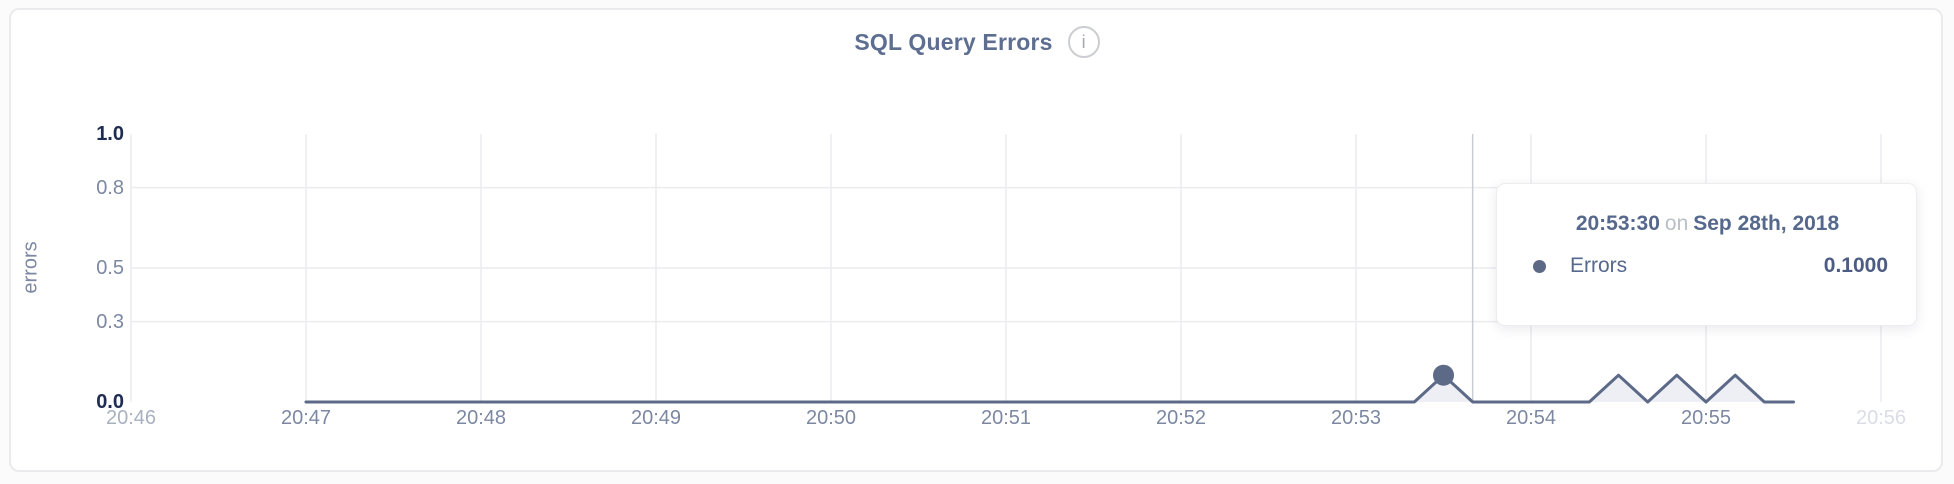 The width and height of the screenshot is (1954, 484). What do you see at coordinates (1356, 418) in the screenshot?
I see `x-tick-label: 20:53` at bounding box center [1356, 418].